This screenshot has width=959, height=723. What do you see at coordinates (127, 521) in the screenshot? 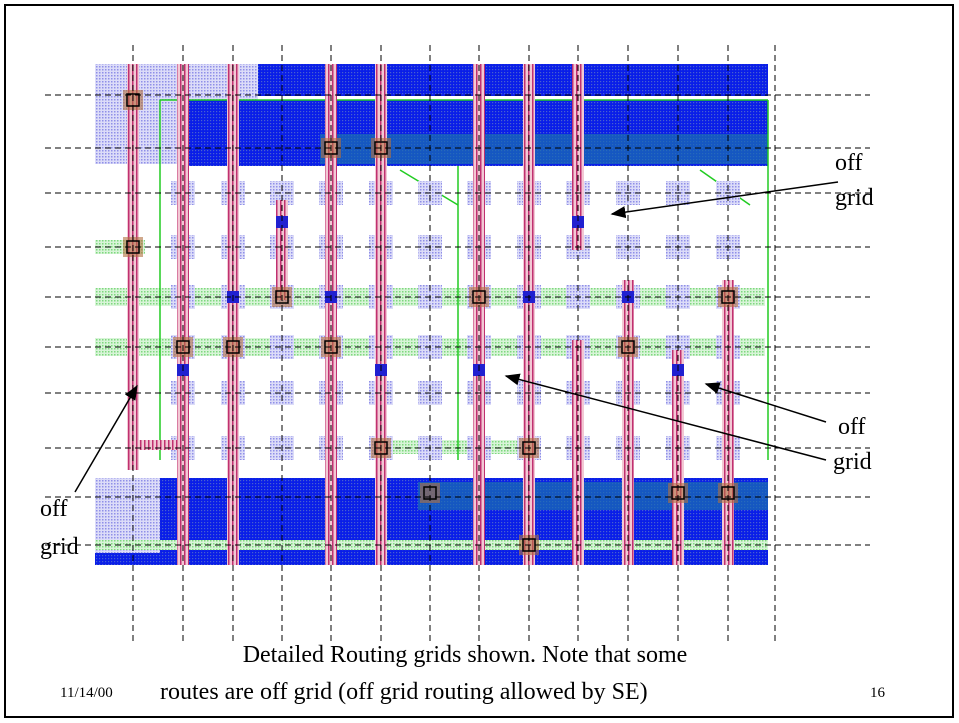
I see `diffusion` at bounding box center [127, 521].